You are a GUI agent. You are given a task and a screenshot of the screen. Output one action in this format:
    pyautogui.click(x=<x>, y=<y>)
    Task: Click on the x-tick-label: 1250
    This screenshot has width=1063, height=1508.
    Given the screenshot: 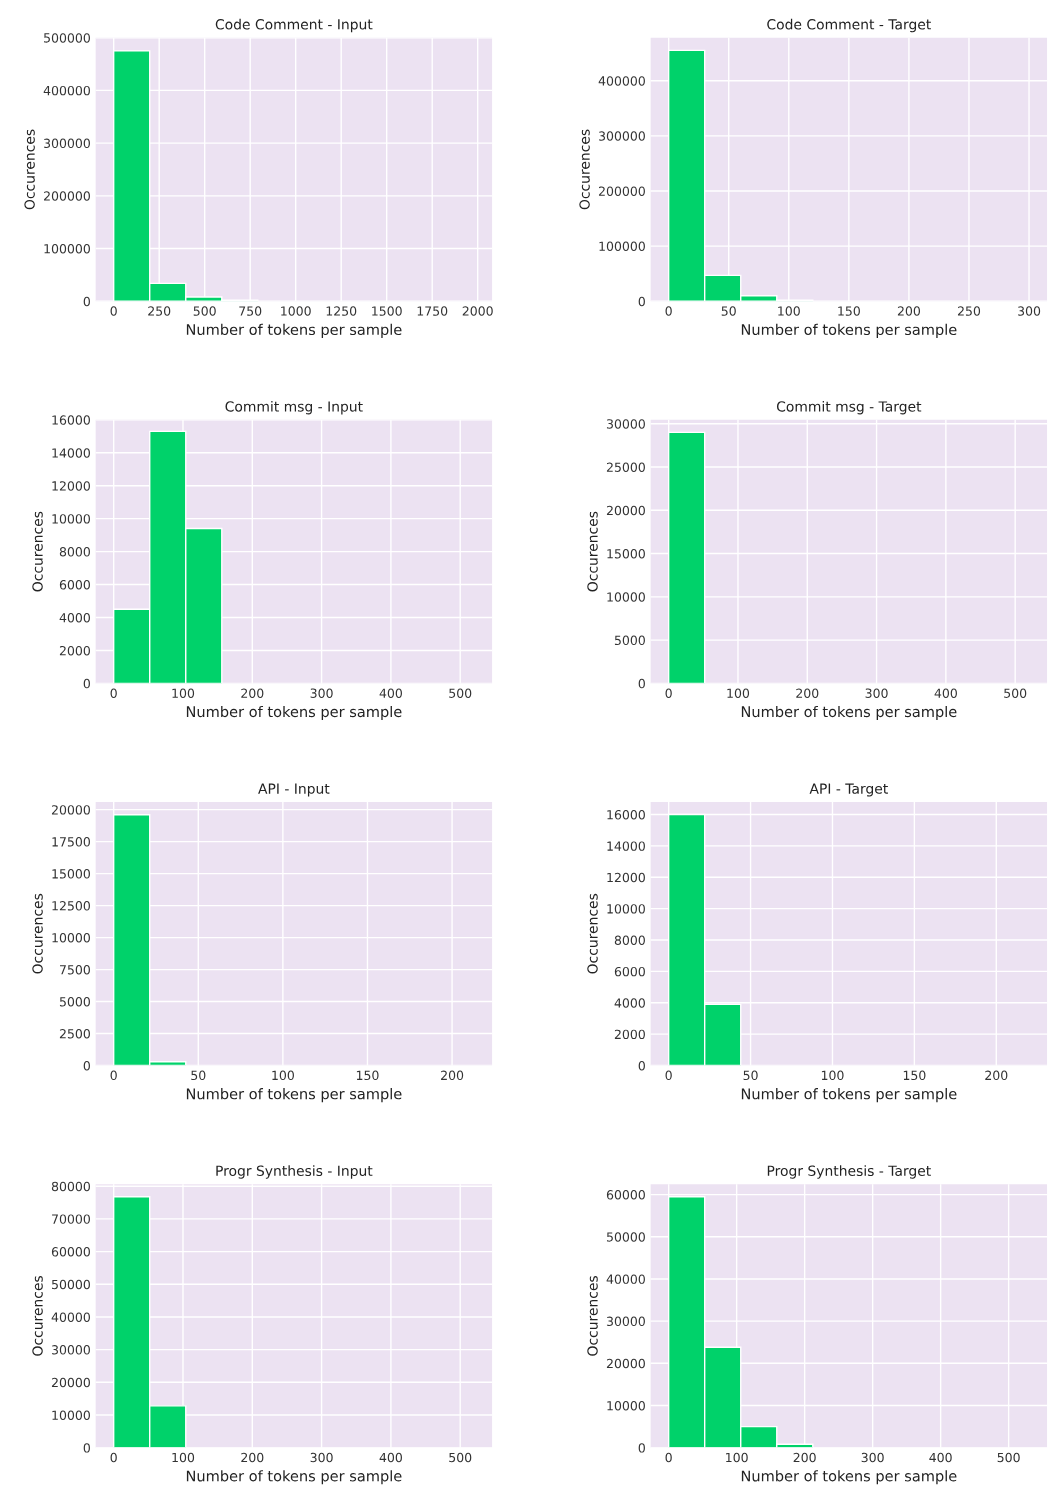 What is the action you would take?
    pyautogui.click(x=341, y=311)
    